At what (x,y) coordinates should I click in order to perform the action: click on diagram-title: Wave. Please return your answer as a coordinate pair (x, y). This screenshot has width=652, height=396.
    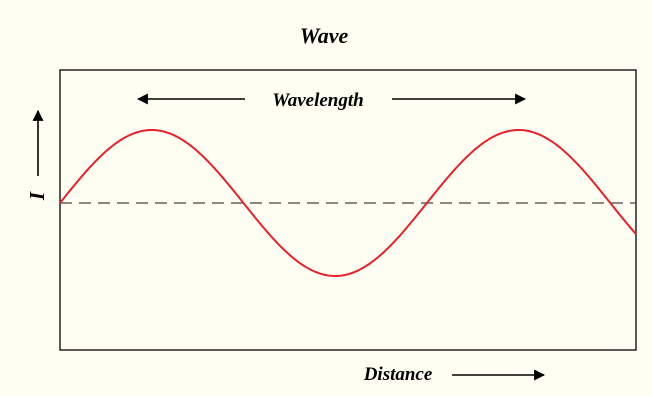
    Looking at the image, I should click on (324, 35).